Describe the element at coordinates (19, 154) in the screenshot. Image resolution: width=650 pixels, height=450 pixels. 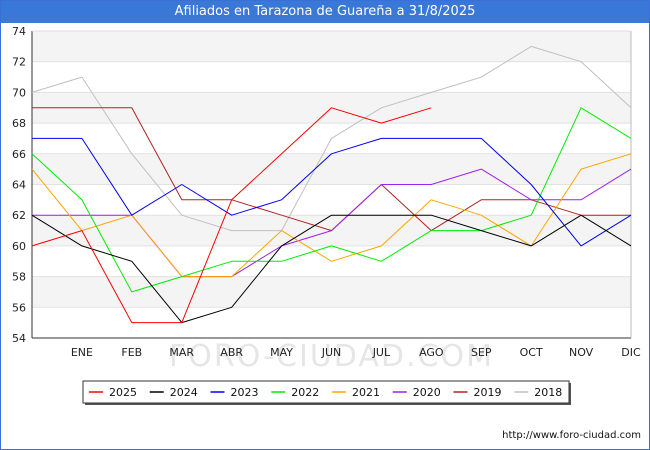
I see `y-tick-label: 66` at that location.